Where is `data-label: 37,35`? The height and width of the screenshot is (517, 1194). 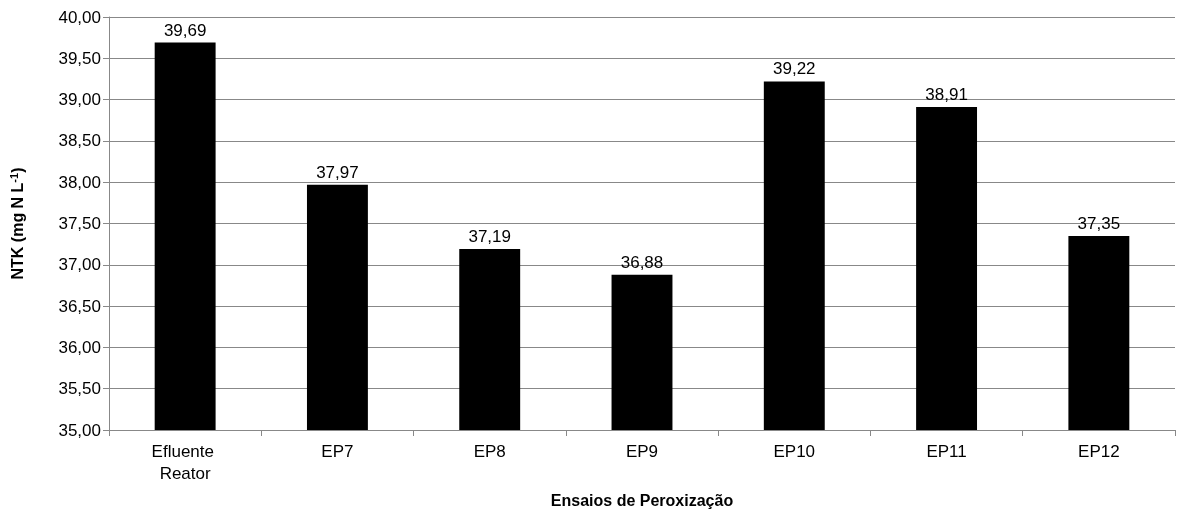
data-label: 37,35 is located at coordinates (1099, 223).